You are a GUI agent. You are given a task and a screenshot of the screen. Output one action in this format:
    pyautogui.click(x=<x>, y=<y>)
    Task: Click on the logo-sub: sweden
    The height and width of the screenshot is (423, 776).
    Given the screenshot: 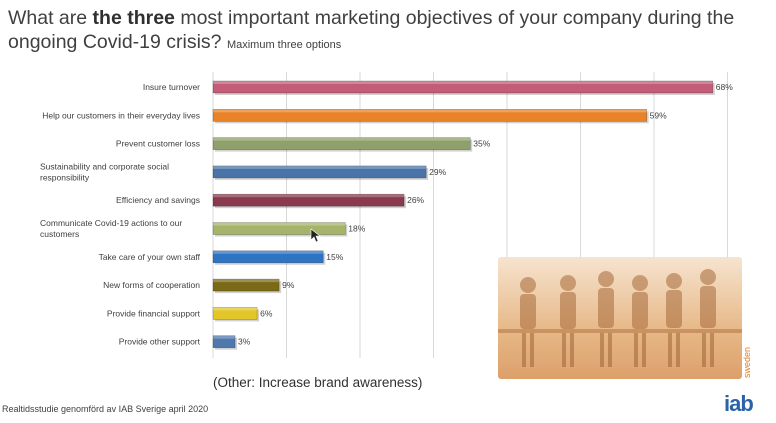 What is the action you would take?
    pyautogui.click(x=747, y=362)
    